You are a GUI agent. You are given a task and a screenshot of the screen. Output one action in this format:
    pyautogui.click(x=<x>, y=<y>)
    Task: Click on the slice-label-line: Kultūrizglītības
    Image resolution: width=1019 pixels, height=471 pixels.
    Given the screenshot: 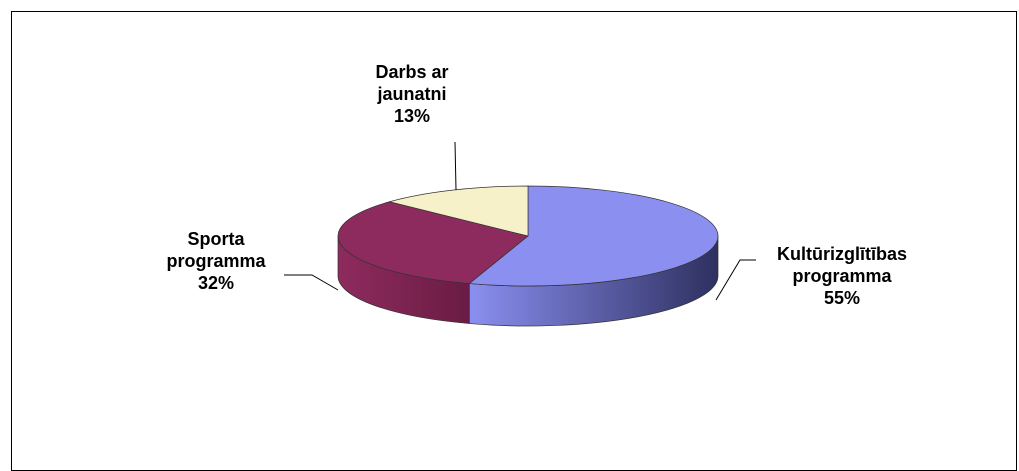 What is the action you would take?
    pyautogui.click(x=842, y=254)
    